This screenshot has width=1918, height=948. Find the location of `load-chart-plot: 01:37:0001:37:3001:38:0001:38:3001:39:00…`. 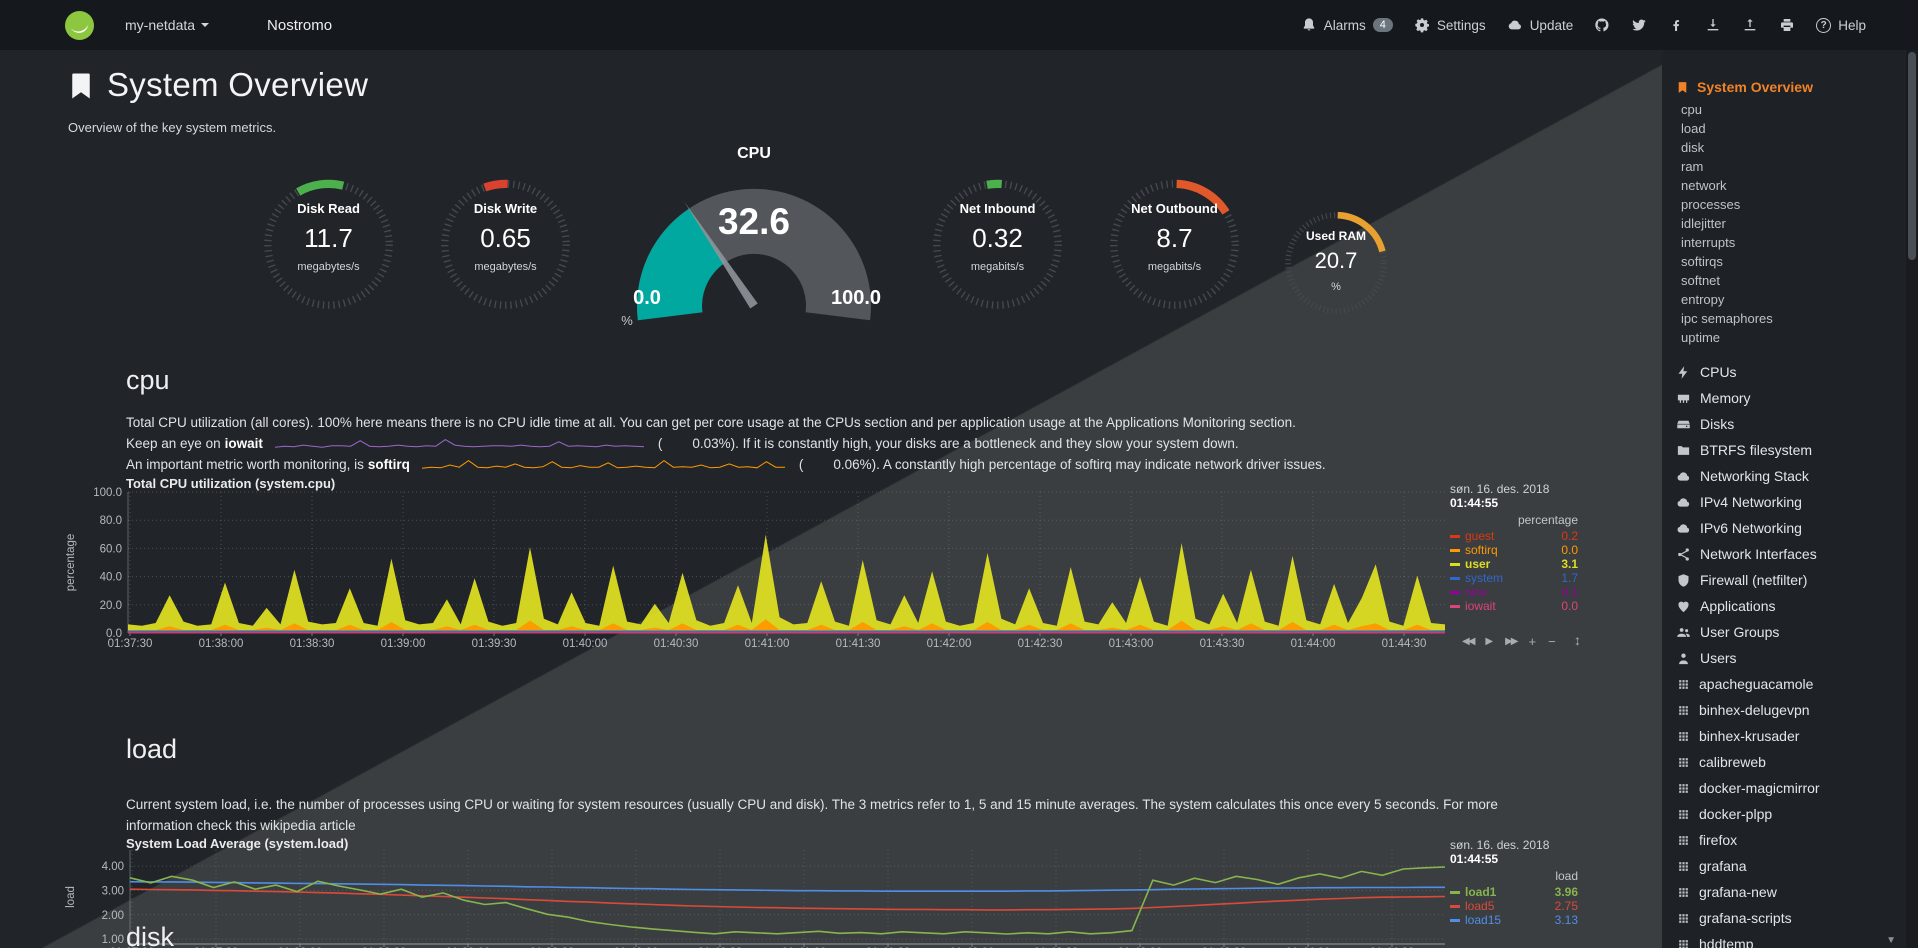

load-chart-plot: 01:37:0001:37:3001:38:0001:38:3001:39:00… is located at coordinates (755, 896).